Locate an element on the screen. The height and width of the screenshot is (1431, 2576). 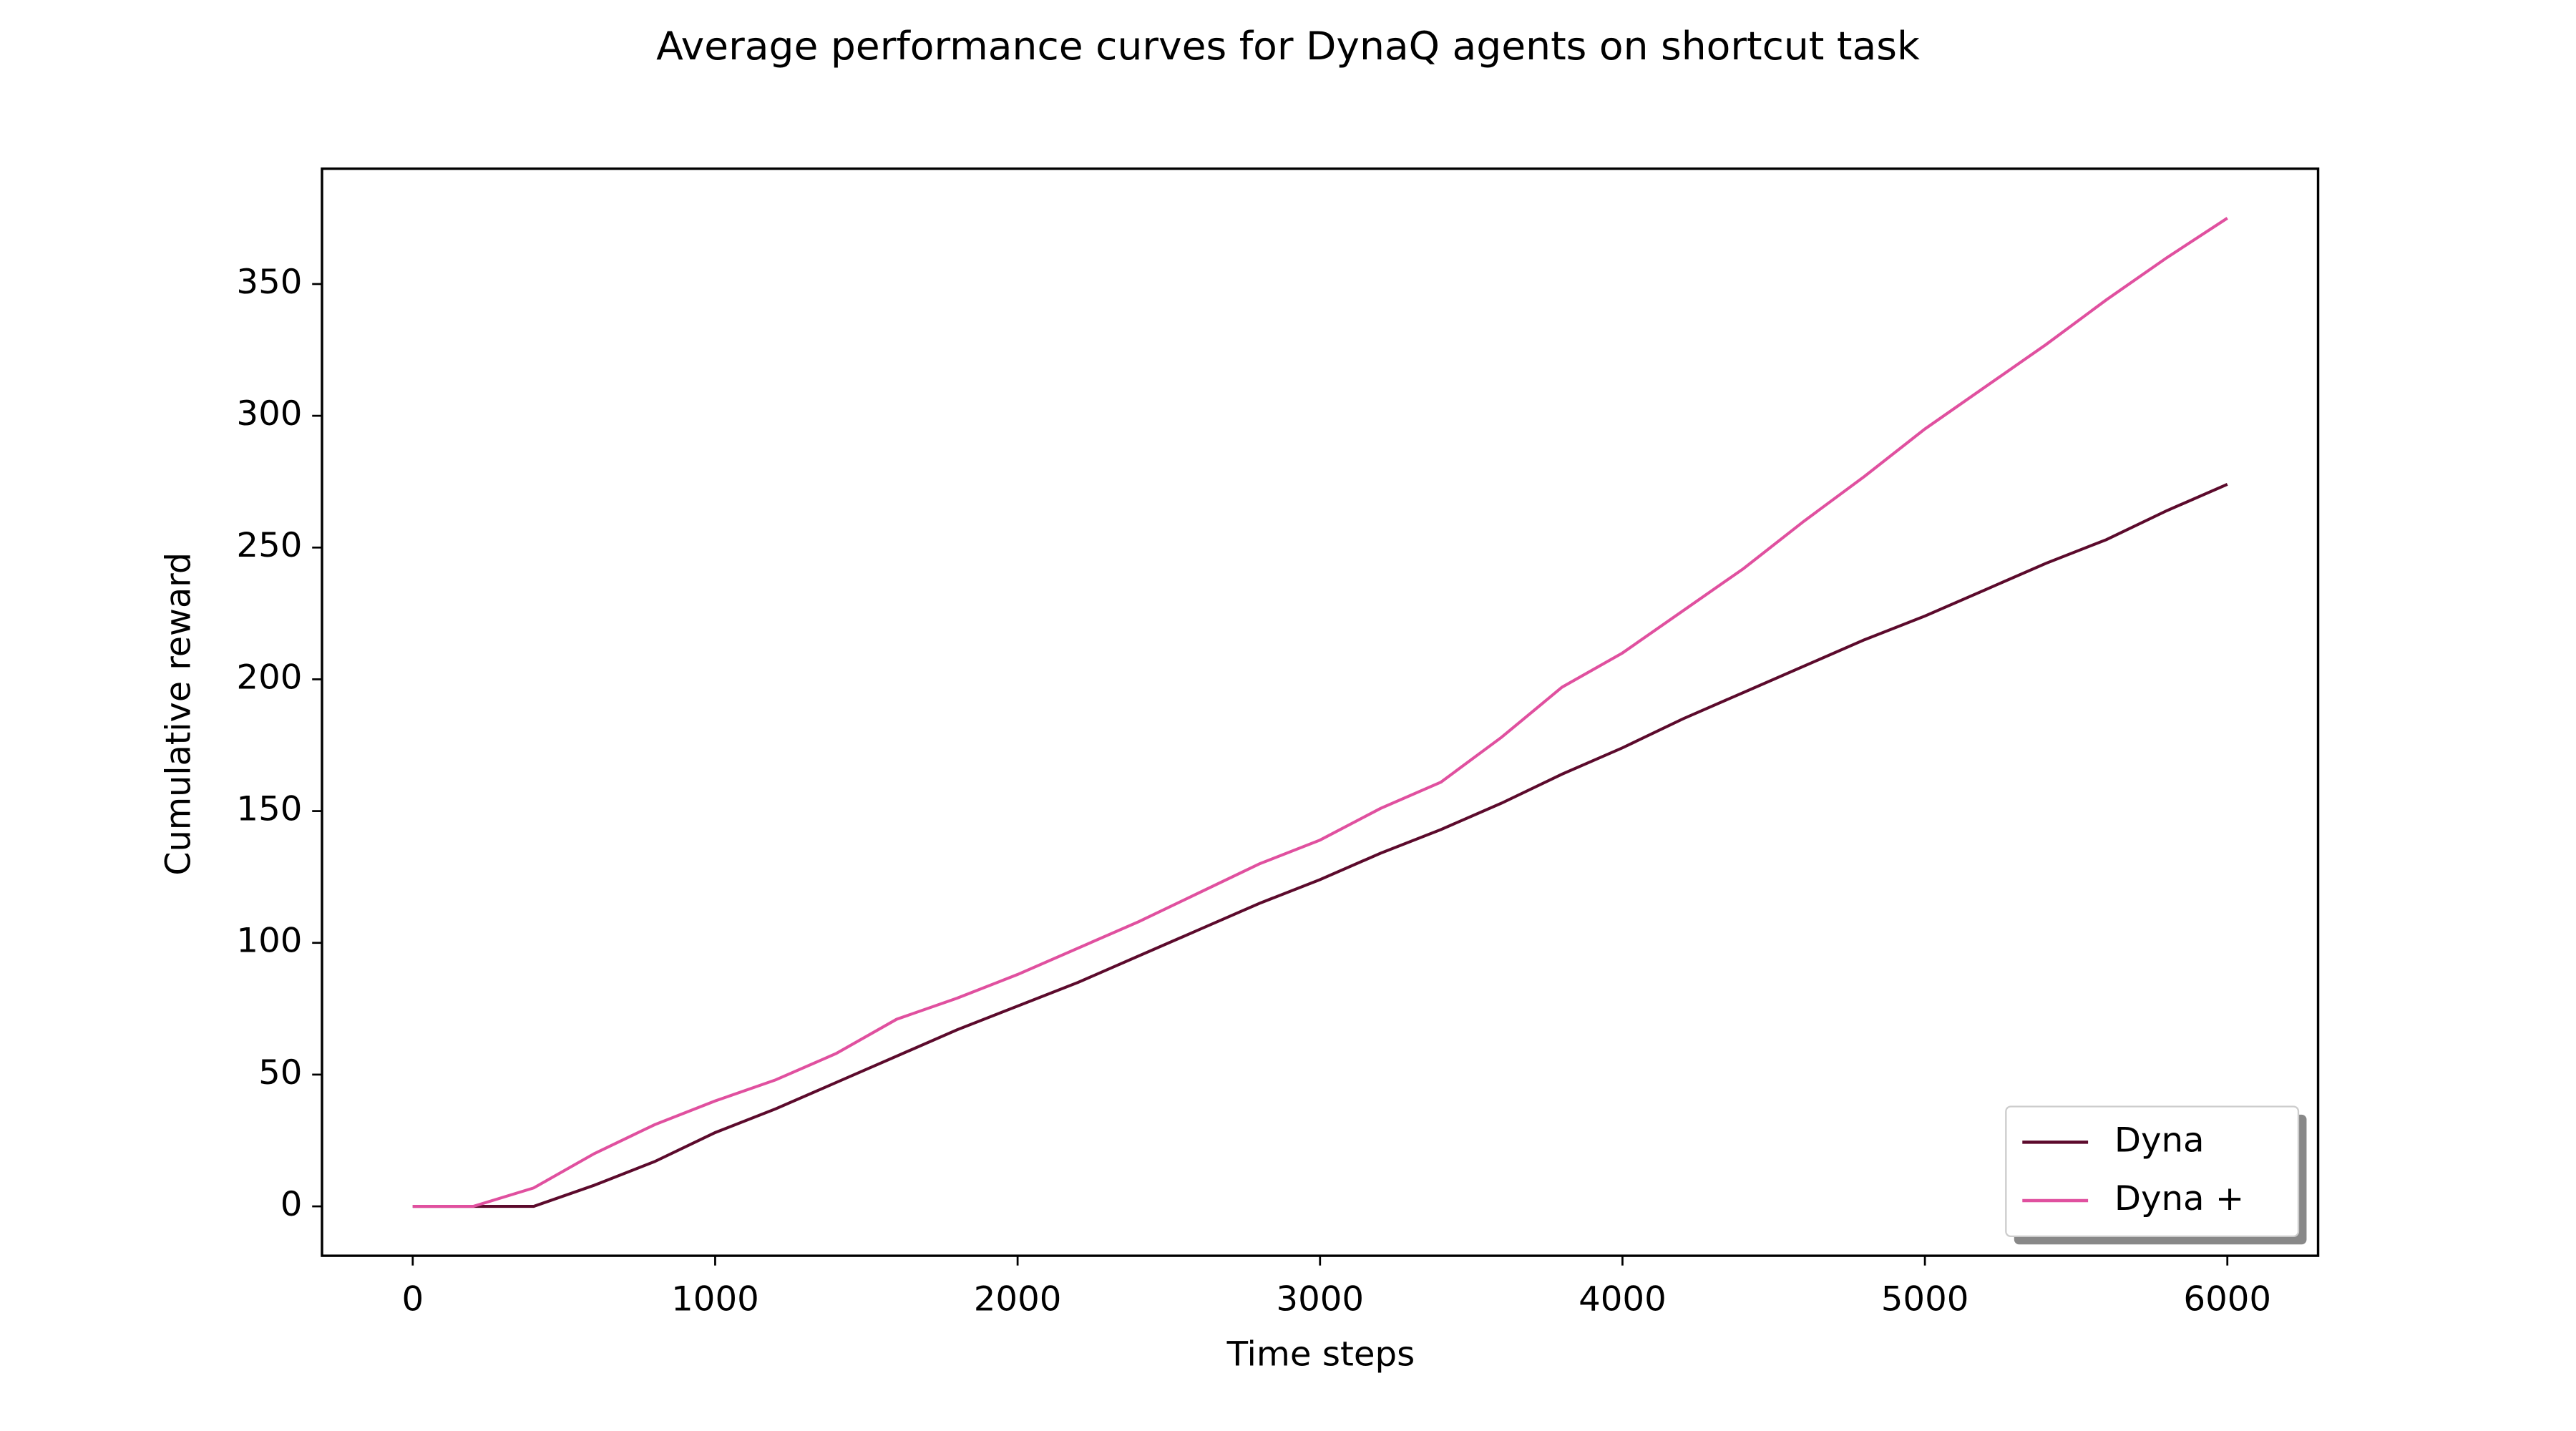
legend: Dyna Dyna + is located at coordinates (2156, 1175).